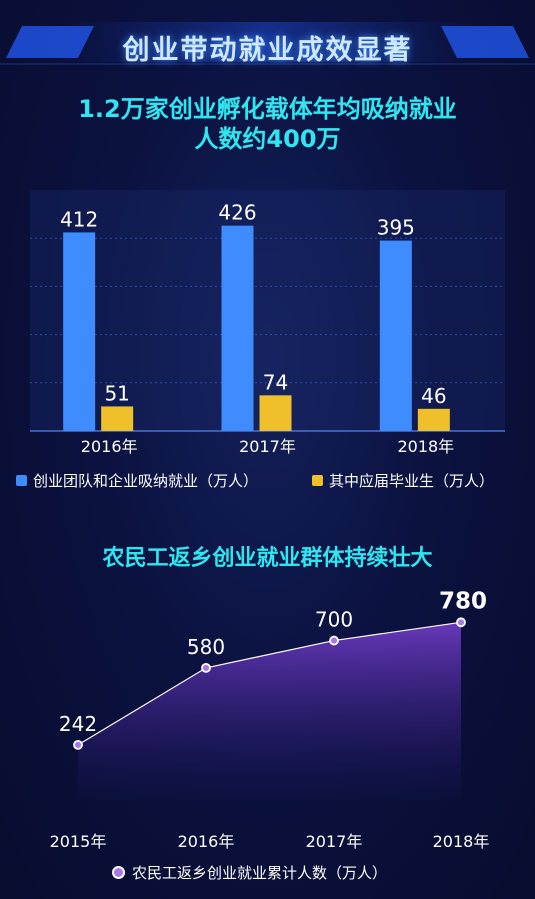 The height and width of the screenshot is (899, 535). What do you see at coordinates (267, 50) in the screenshot?
I see `banner-title: 创业带动就业成效显著` at bounding box center [267, 50].